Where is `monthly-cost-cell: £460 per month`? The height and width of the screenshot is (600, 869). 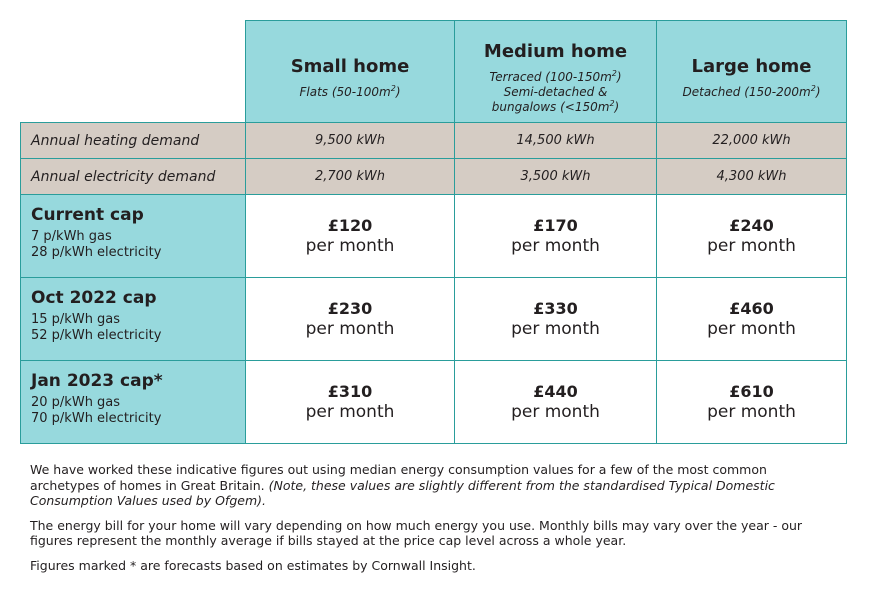 monthly-cost-cell: £460 per month is located at coordinates (751, 319).